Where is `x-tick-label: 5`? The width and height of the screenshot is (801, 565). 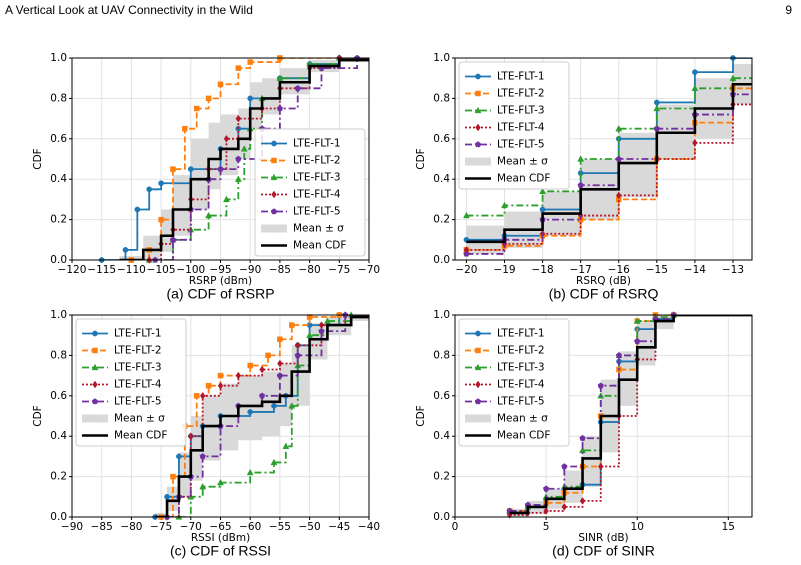
x-tick-label: 5 is located at coordinates (546, 527).